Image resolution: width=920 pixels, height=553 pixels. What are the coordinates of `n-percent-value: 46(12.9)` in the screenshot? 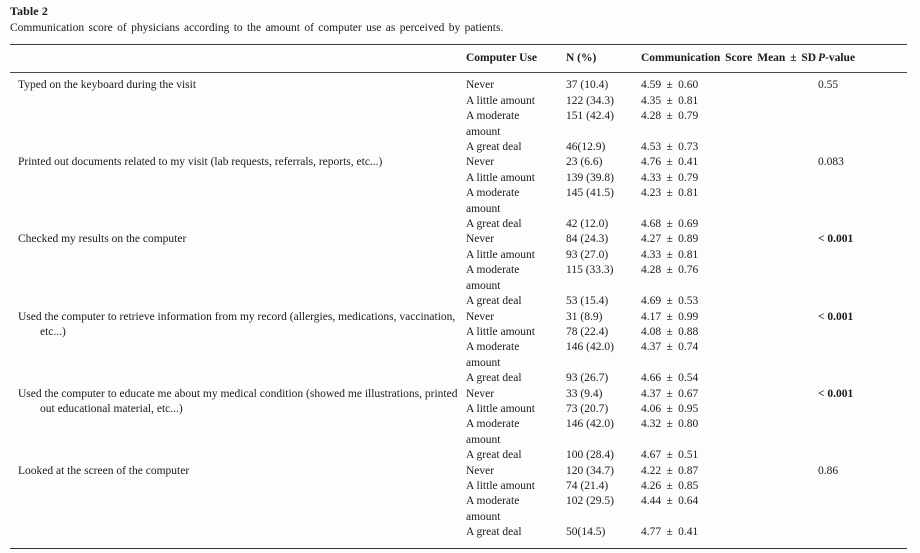 It's located at (586, 147).